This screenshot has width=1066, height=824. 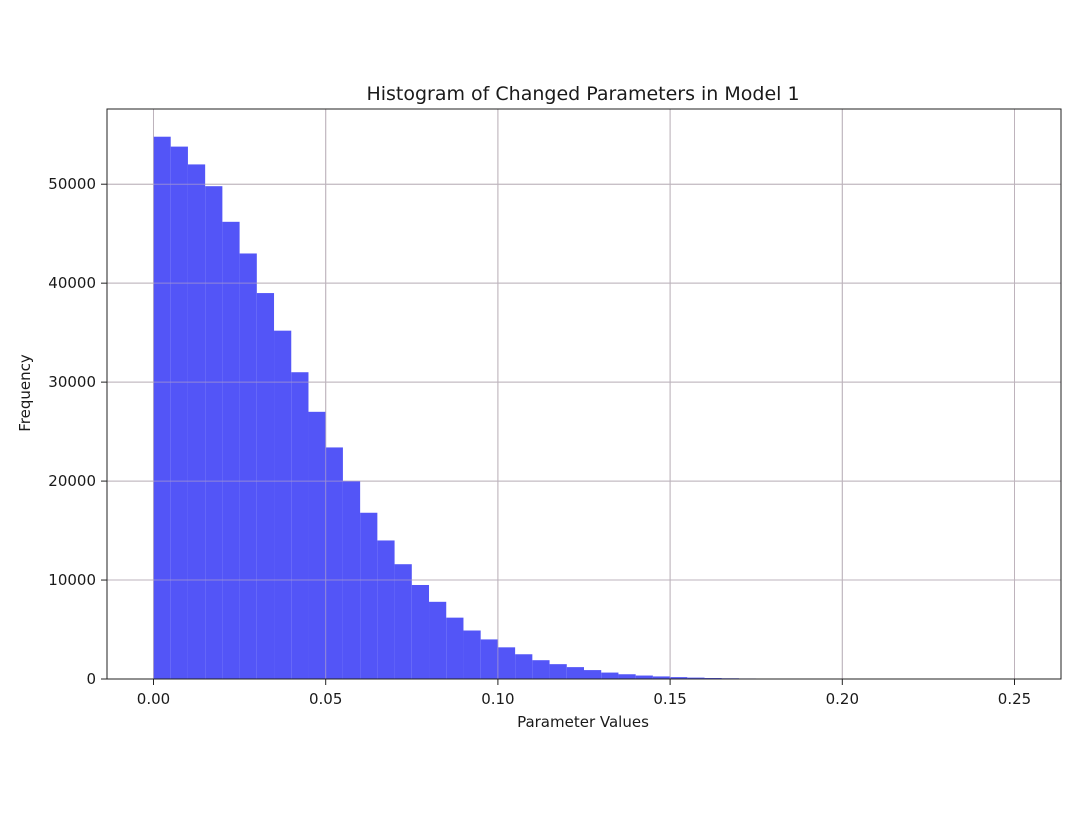 I want to click on y-axis-ticks: 0 10000 20000 30000 40000 50000, so click(x=77, y=431).